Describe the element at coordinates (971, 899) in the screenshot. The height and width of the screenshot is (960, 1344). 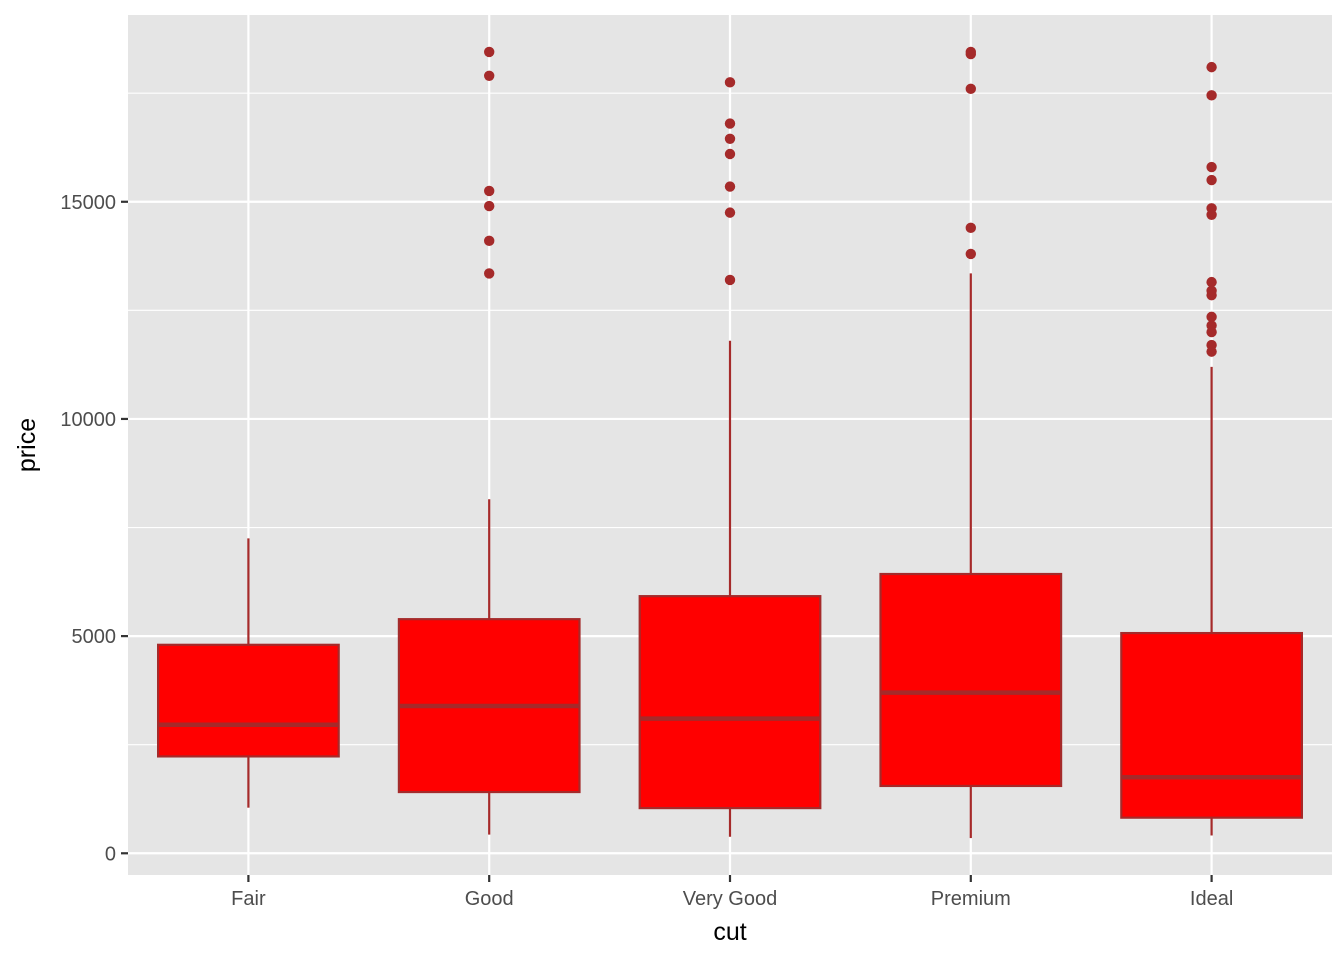
I see `x-tick-label: Premium` at that location.